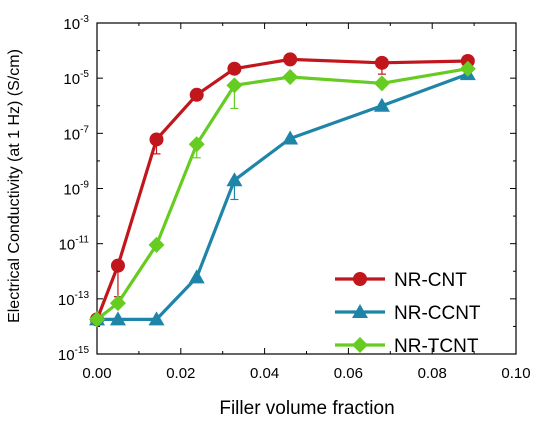 Image resolution: width=550 pixels, height=427 pixels. What do you see at coordinates (96, 373) in the screenshot?
I see `x-tick-label: 0.00` at bounding box center [96, 373].